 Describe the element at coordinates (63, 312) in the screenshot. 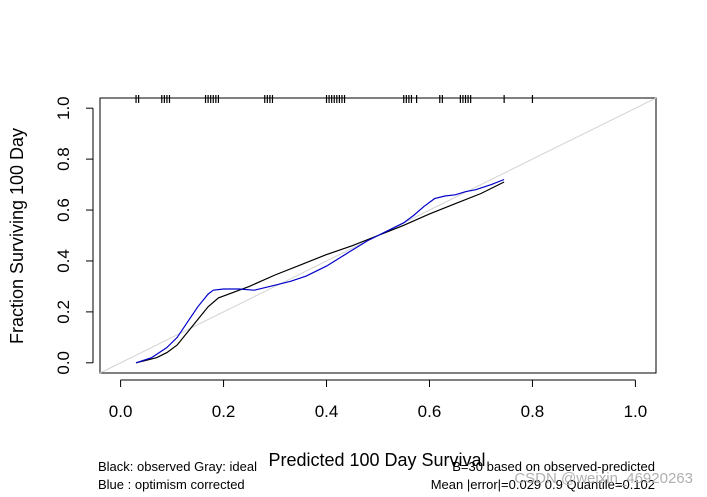

I see `y-tick-label: 0.2` at that location.